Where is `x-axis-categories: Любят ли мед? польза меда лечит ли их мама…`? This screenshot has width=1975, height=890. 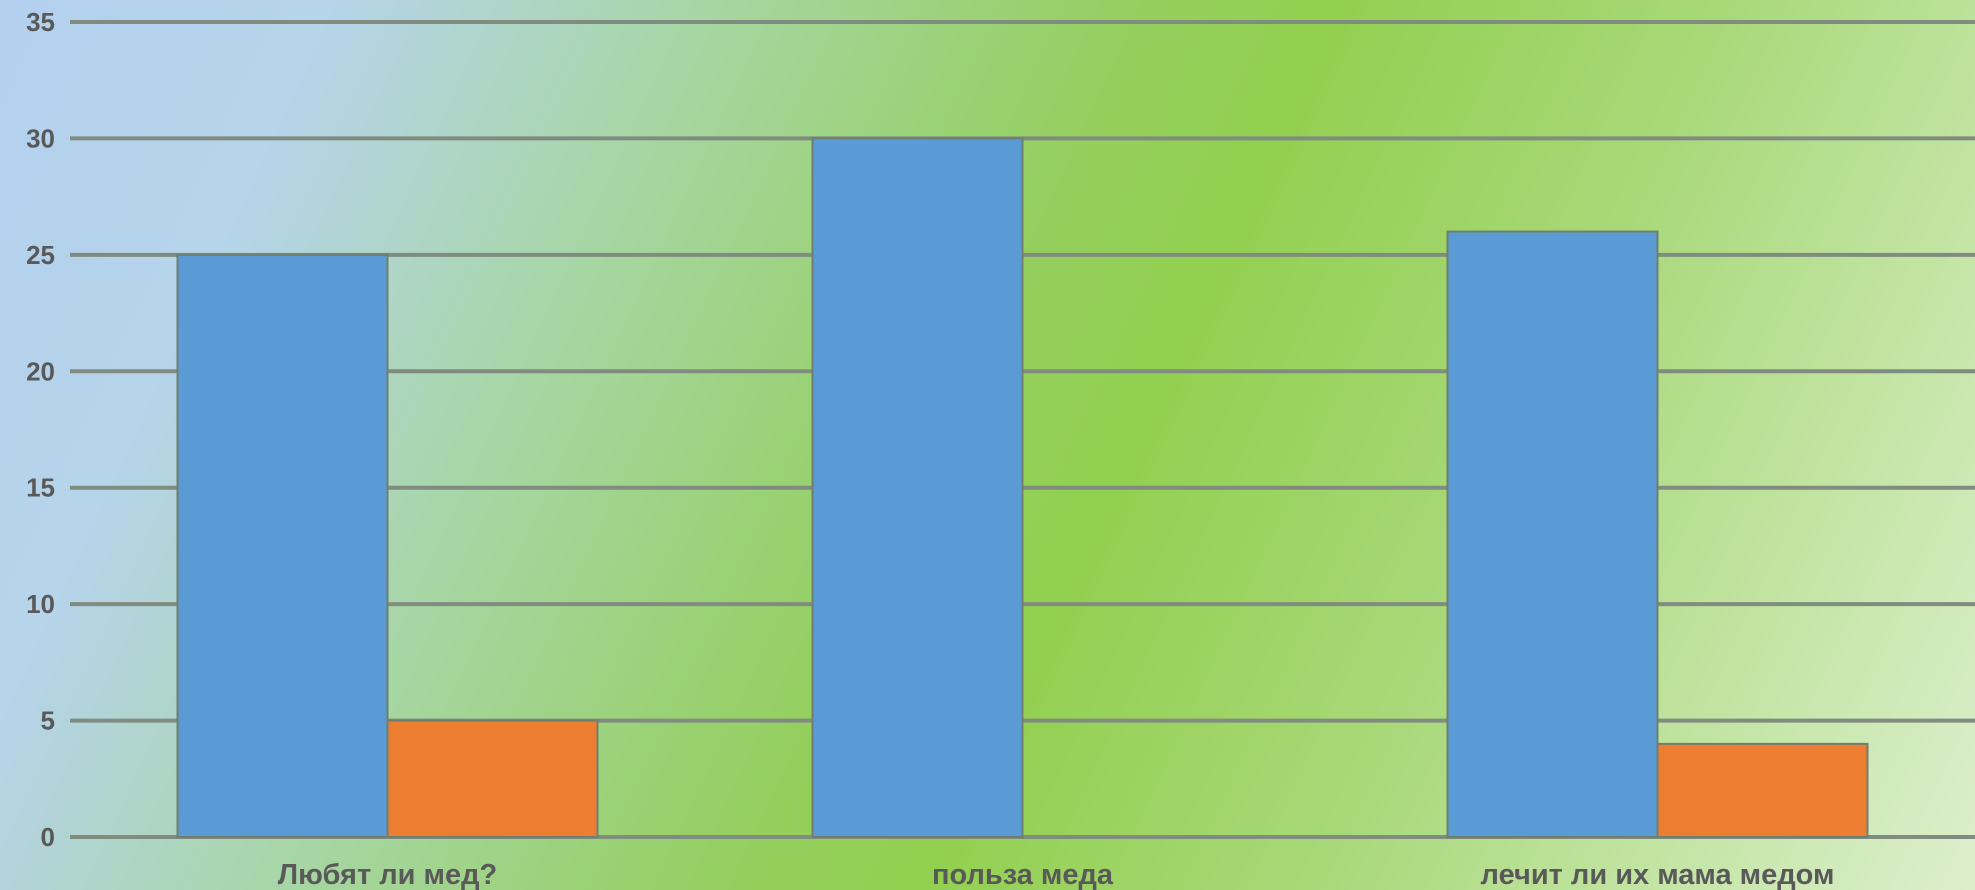 x-axis-categories: Любят ли мед? польза меда лечит ли их мама… is located at coordinates (1056, 874).